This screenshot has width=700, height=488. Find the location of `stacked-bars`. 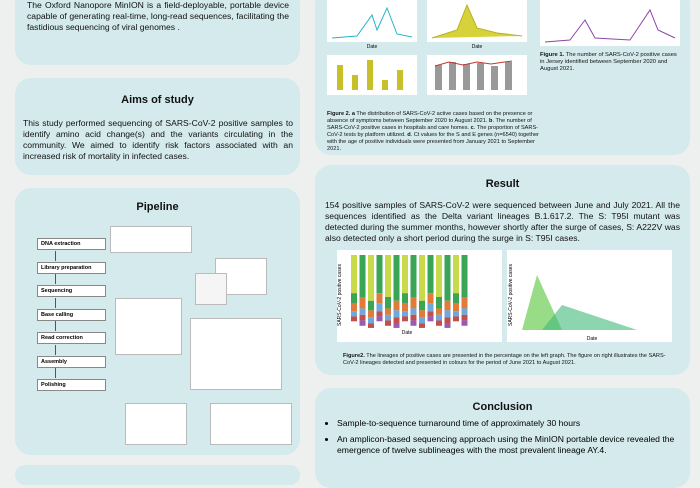

stacked-bars is located at coordinates (409, 291).